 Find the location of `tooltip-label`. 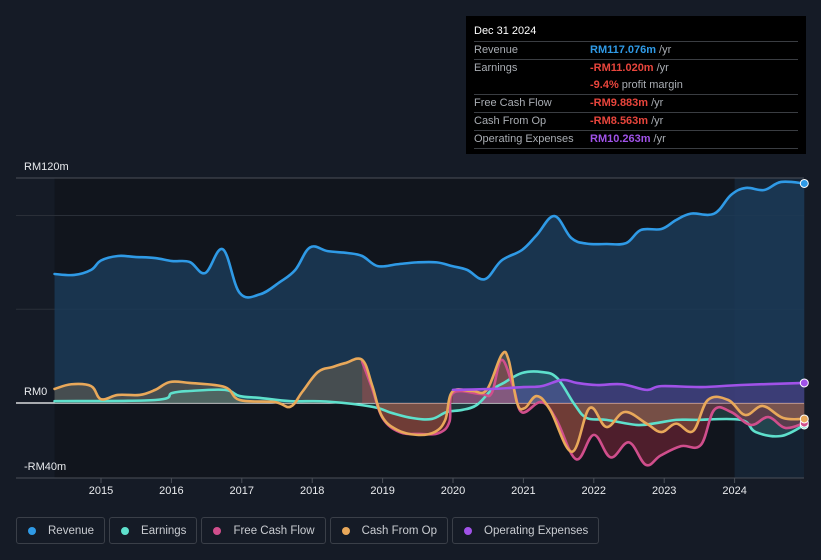

tooltip-label is located at coordinates (532, 85).